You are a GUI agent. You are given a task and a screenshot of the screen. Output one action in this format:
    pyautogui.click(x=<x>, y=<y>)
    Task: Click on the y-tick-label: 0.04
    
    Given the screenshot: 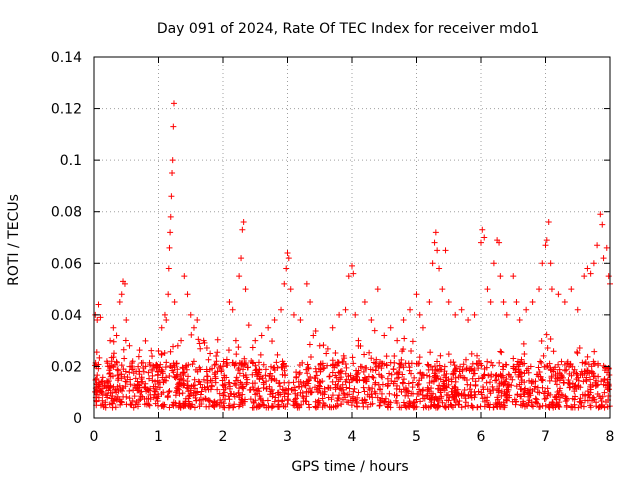 What is the action you would take?
    pyautogui.click(x=66, y=316)
    